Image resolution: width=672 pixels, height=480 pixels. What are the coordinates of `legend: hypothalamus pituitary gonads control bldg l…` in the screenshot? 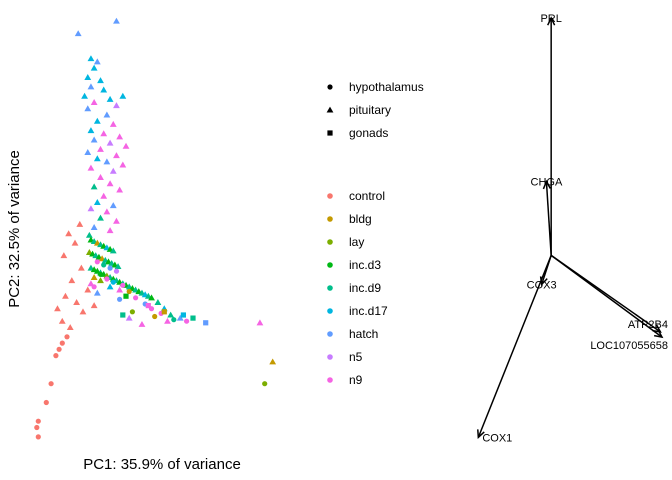 It's located at (375, 233).